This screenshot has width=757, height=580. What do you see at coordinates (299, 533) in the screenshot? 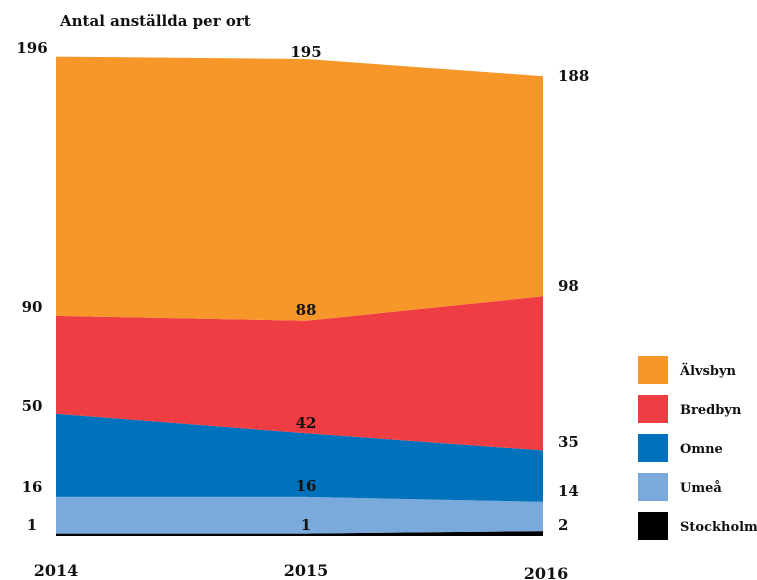
I see `area-stockholm` at bounding box center [299, 533].